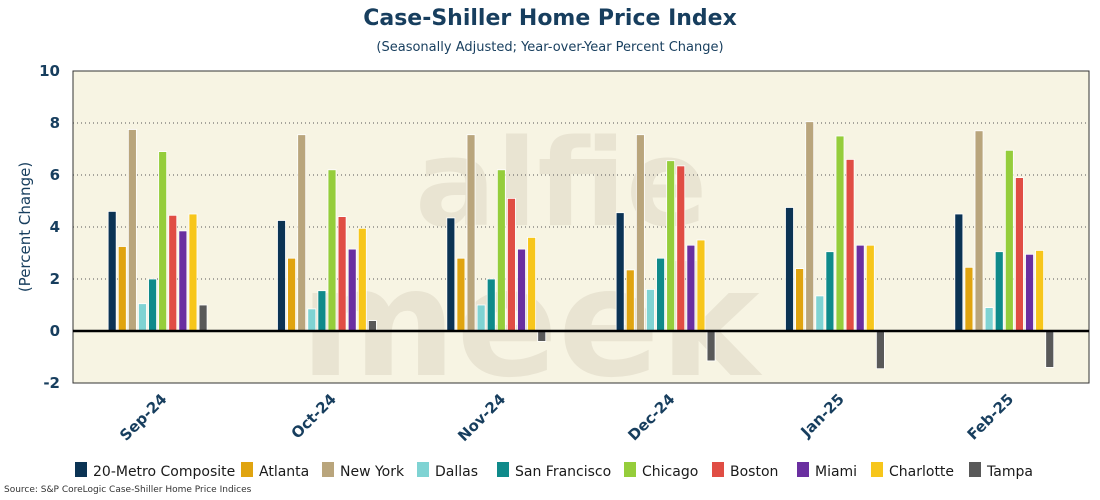  What do you see at coordinates (51, 383) in the screenshot?
I see `y-tick-label: -2` at bounding box center [51, 383].